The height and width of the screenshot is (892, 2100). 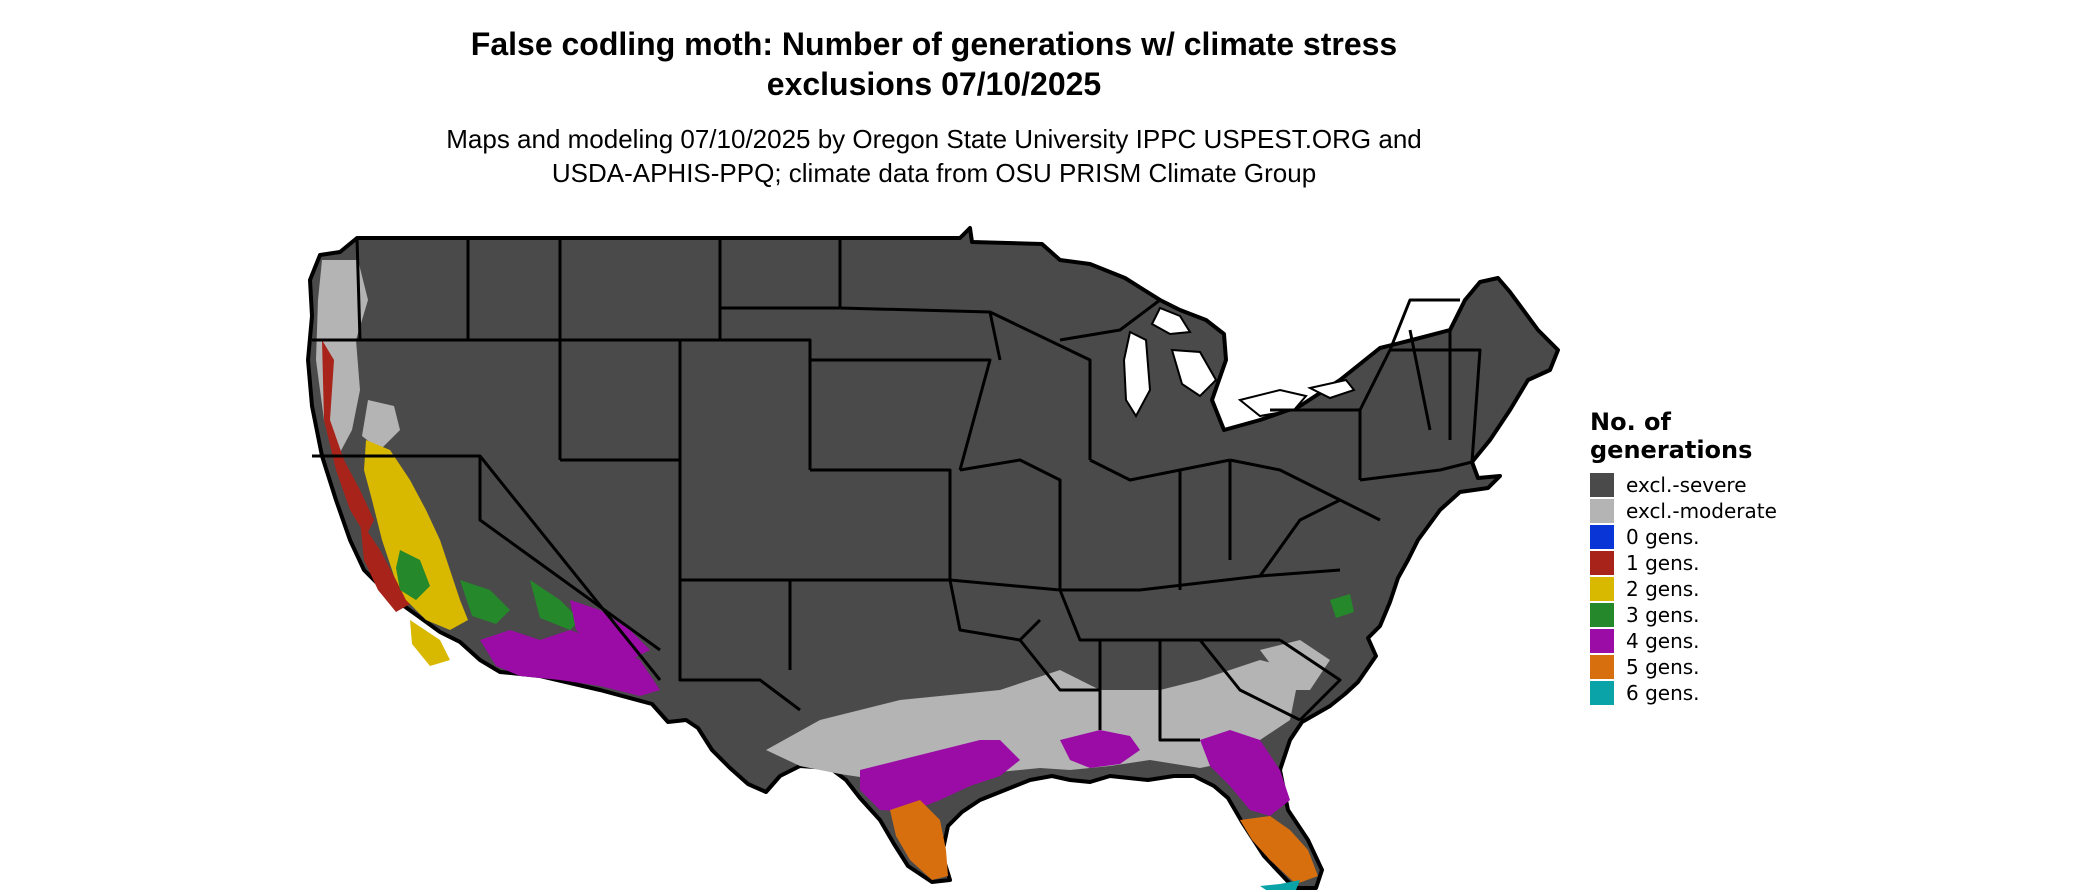 What do you see at coordinates (1740, 537) in the screenshot?
I see `legend-item: 0 gens.` at bounding box center [1740, 537].